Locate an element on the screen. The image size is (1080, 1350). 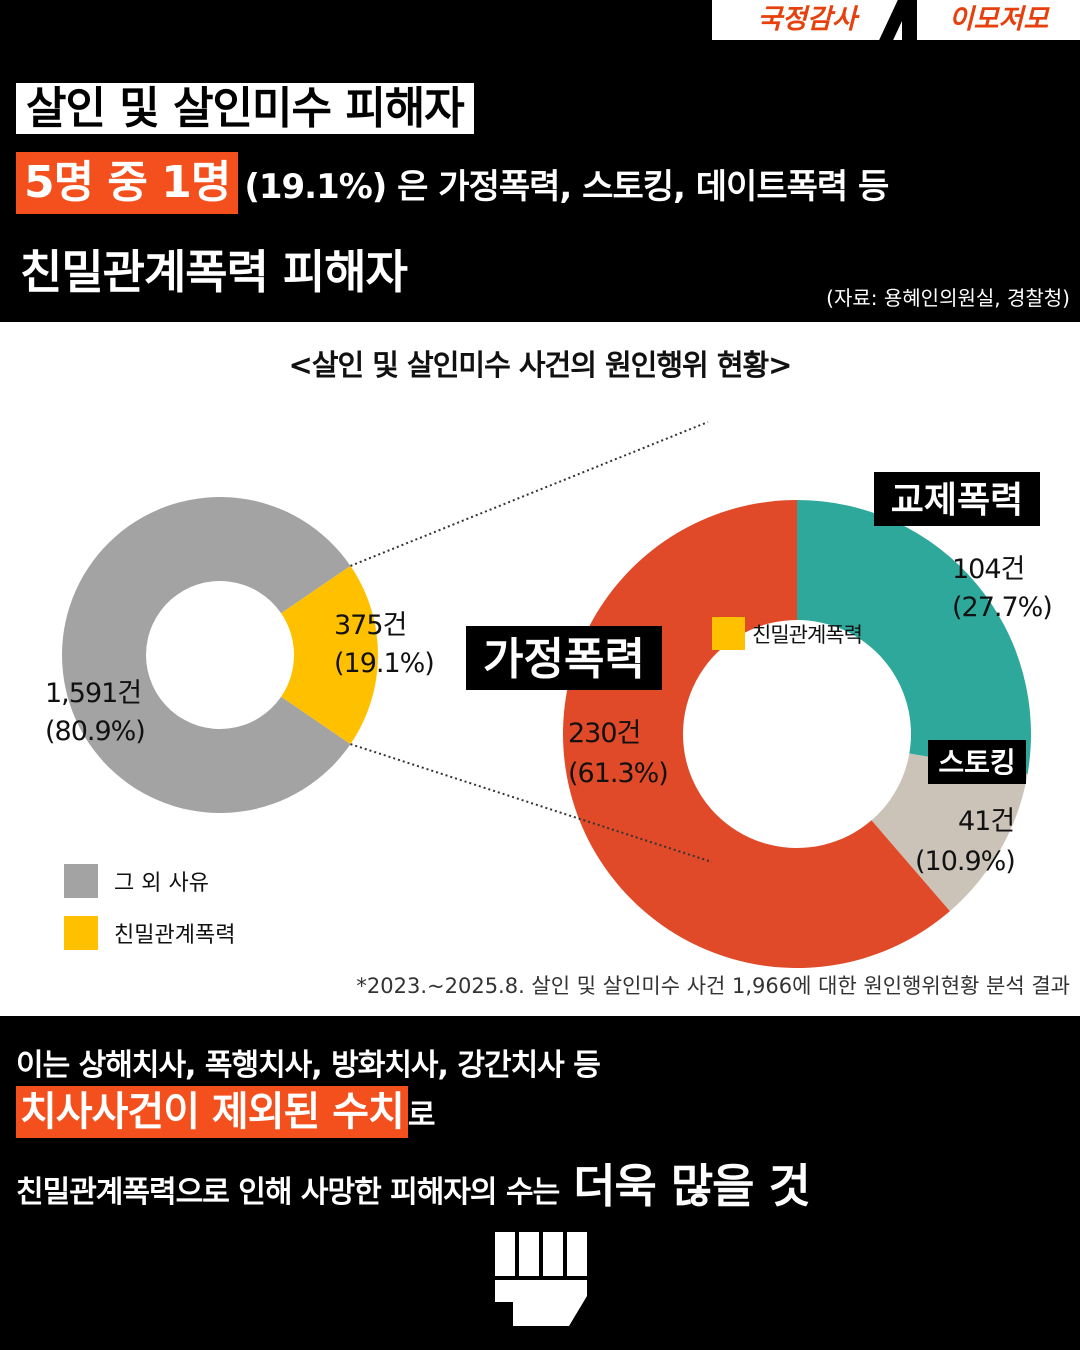
bottom-line-3-b: 더욱 많을 것 is located at coordinates (692, 1186).